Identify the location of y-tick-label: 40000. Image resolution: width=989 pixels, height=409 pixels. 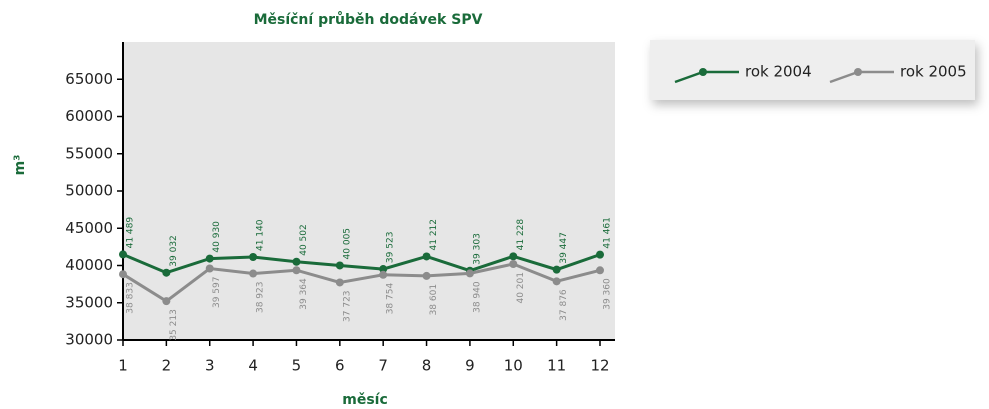
(89, 265).